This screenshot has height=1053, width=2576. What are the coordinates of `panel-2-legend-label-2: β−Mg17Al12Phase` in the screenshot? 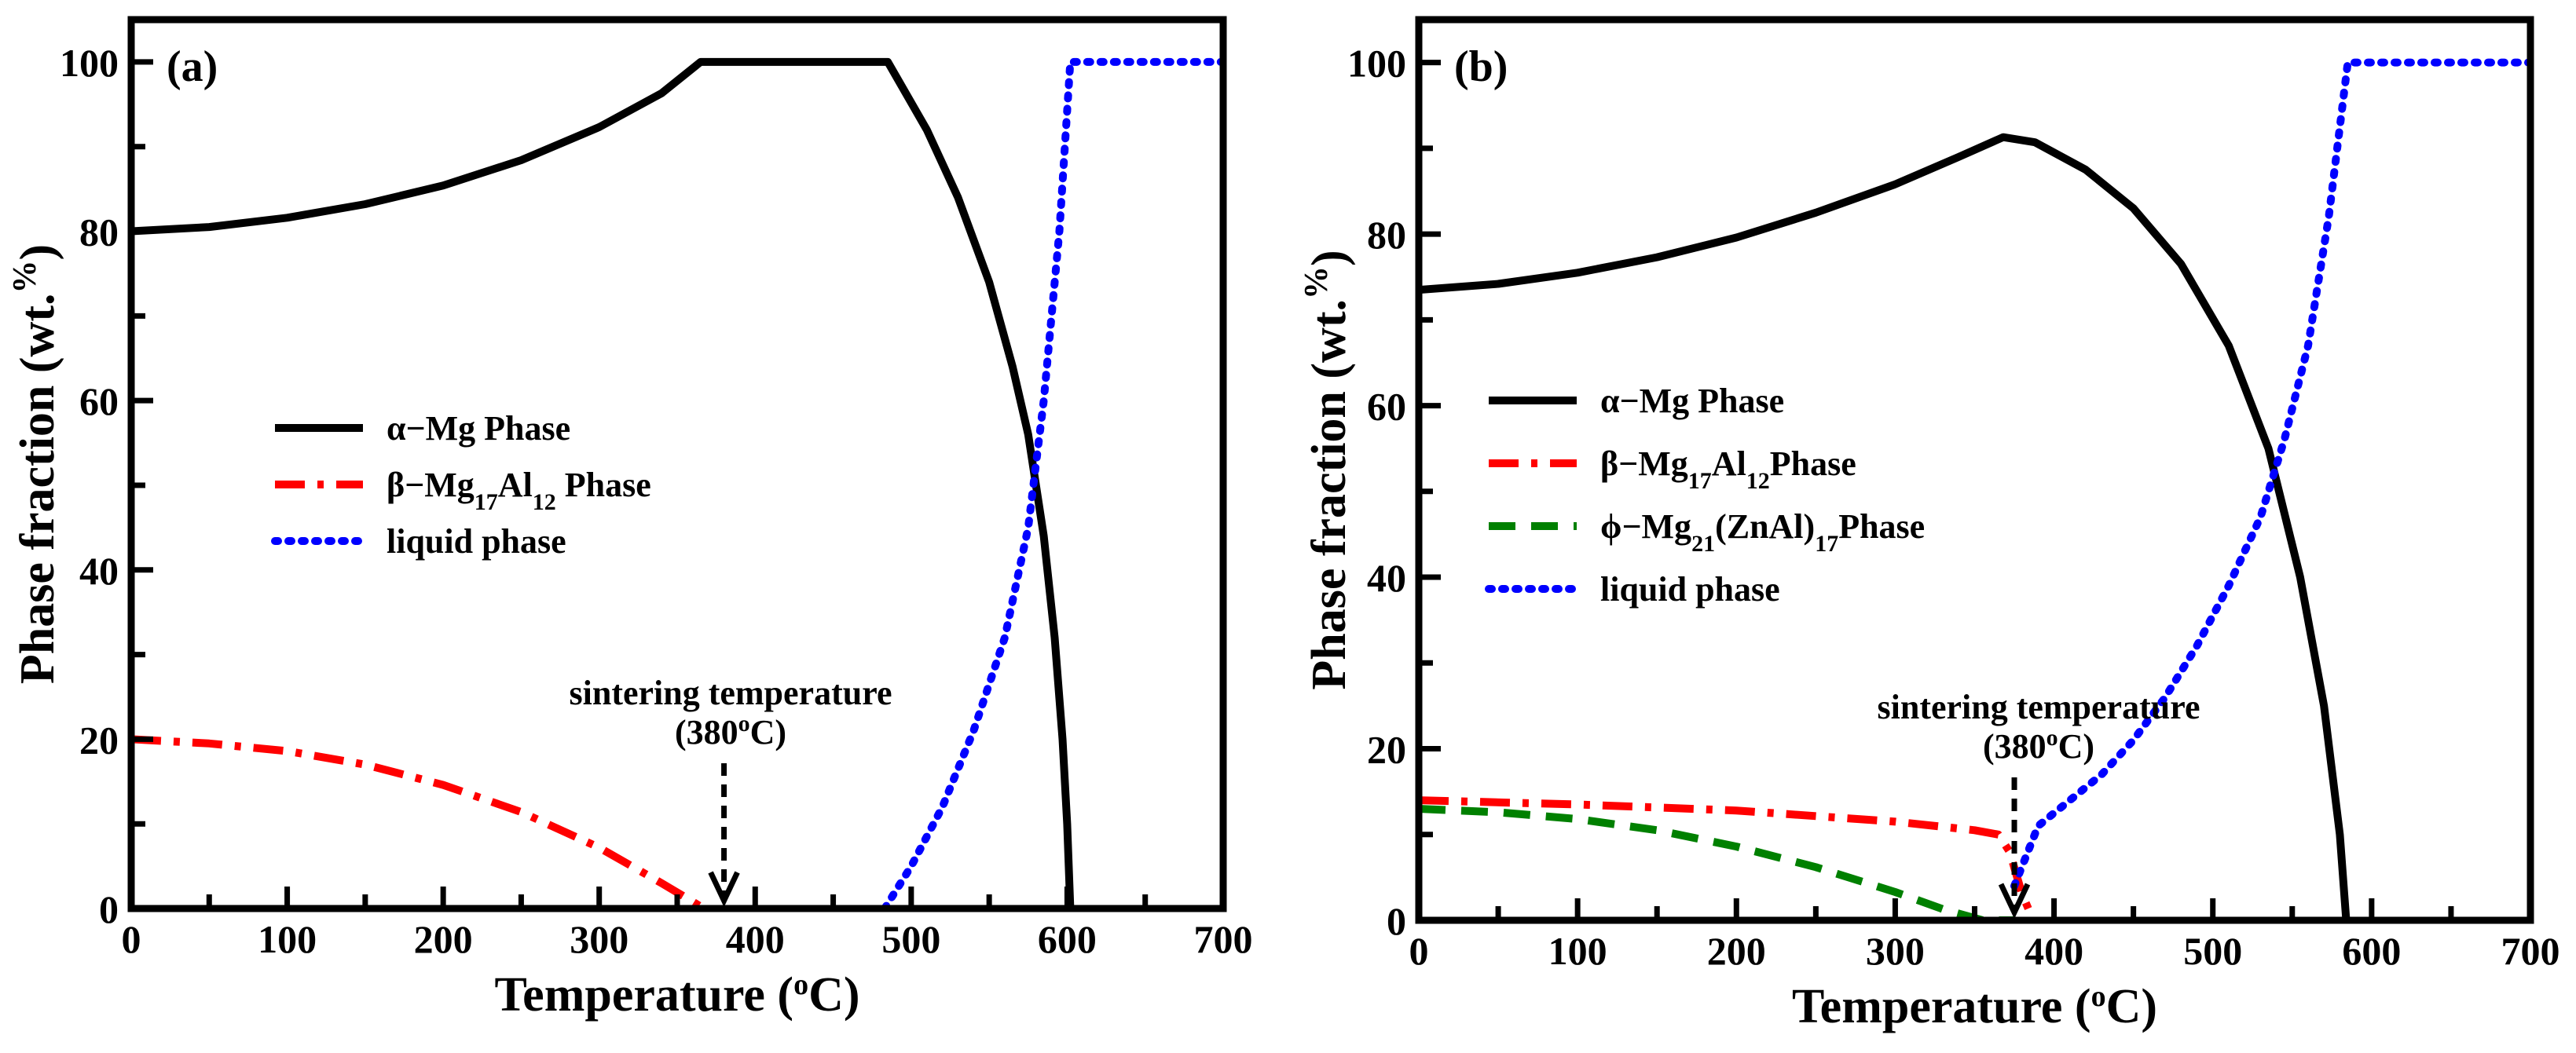 It's located at (1728, 469).